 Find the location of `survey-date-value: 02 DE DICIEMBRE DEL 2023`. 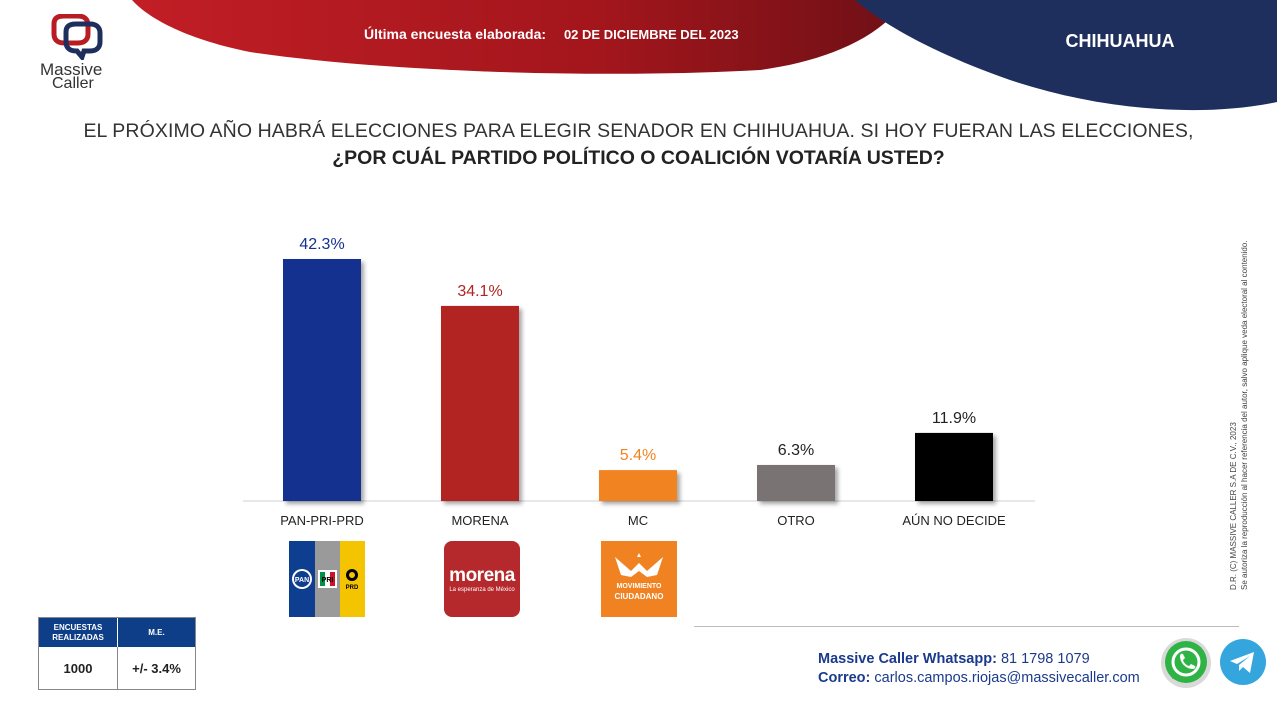

survey-date-value: 02 DE DICIEMBRE DEL 2023 is located at coordinates (651, 34).